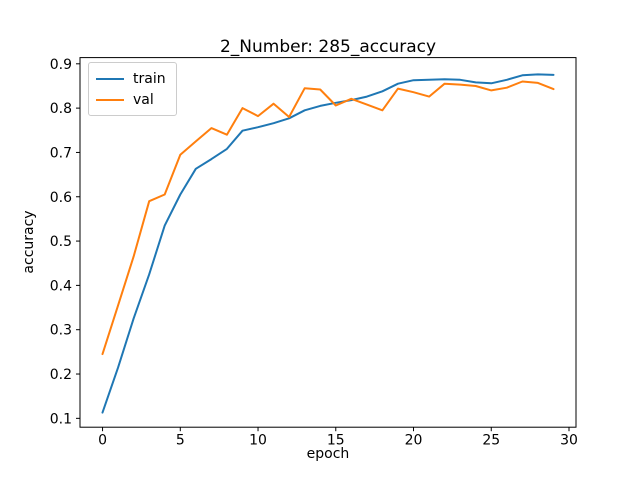 The image size is (640, 480). Describe the element at coordinates (414, 441) in the screenshot. I see `x-tick-label: 20` at that location.